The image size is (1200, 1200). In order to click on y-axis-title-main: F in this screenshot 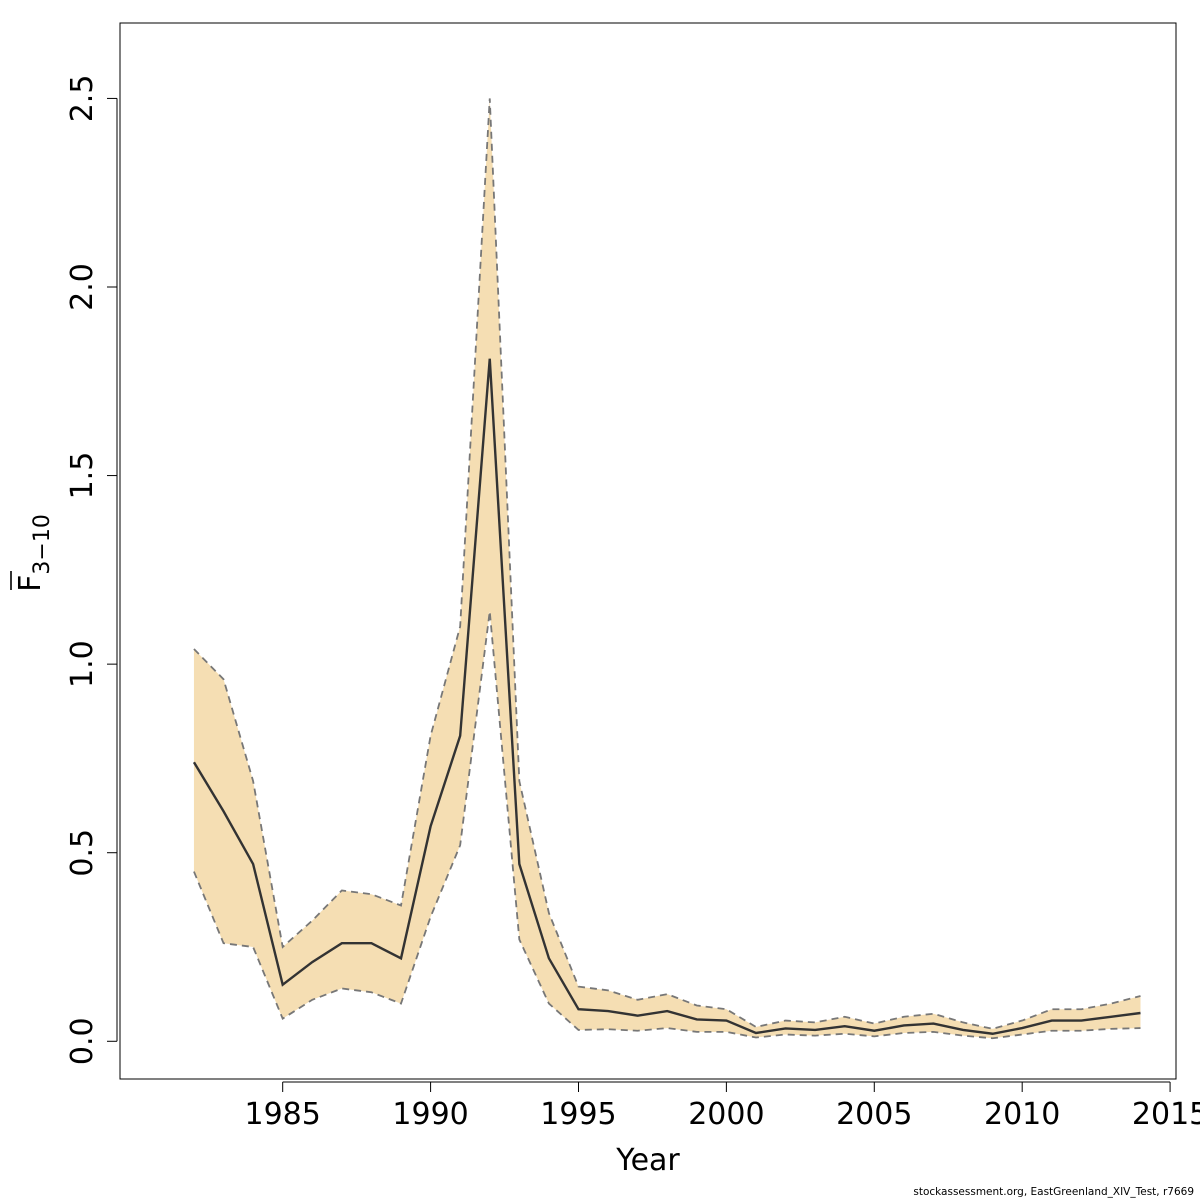, I will do `click(30, 583)`.